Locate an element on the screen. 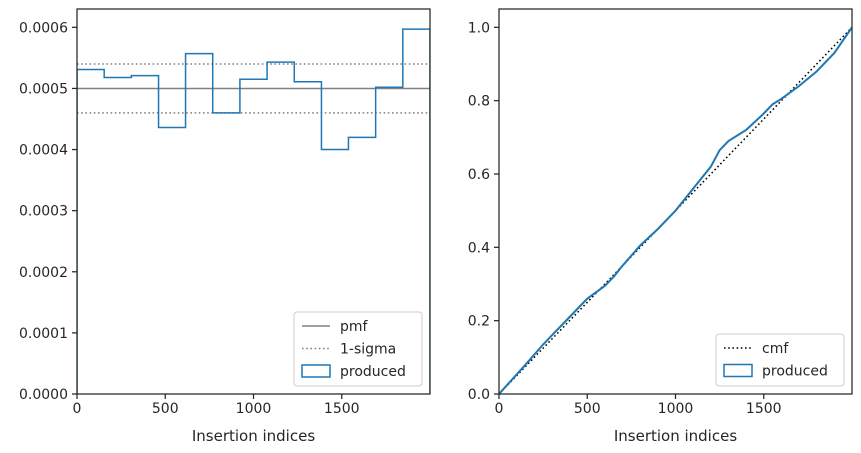 Image resolution: width=861 pixels, height=453 pixels. legend: cmf produced is located at coordinates (780, 360).